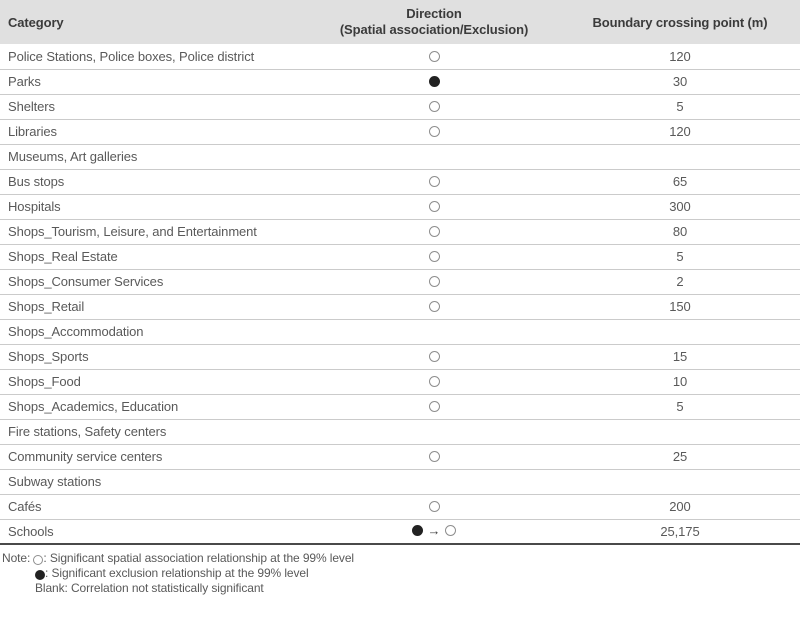 This screenshot has width=800, height=621. I want to click on table-row: Museums, Art galleries, so click(400, 157).